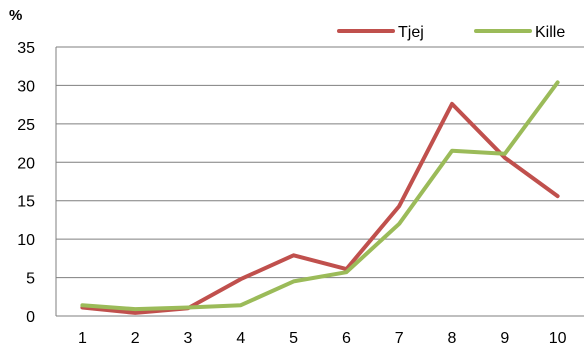  I want to click on x-tick-label: 2, so click(135, 338).